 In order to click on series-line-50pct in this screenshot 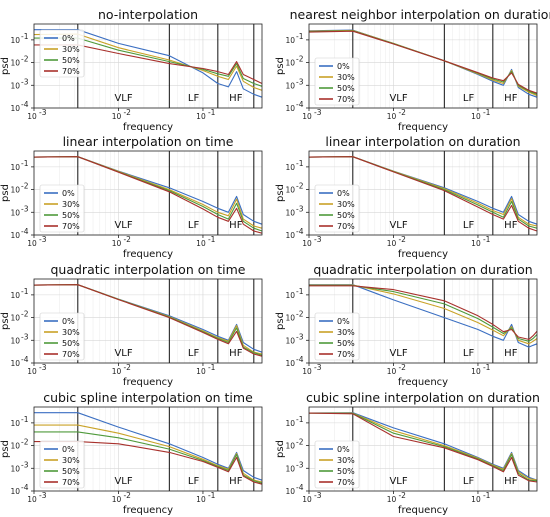, I will do `click(148, 457)`.